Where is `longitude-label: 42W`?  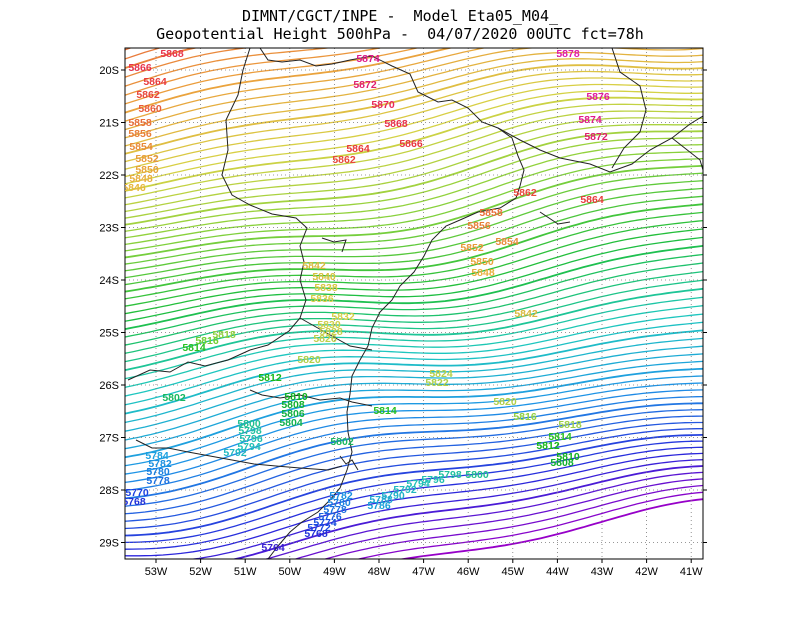
longitude-label: 42W is located at coordinates (646, 572).